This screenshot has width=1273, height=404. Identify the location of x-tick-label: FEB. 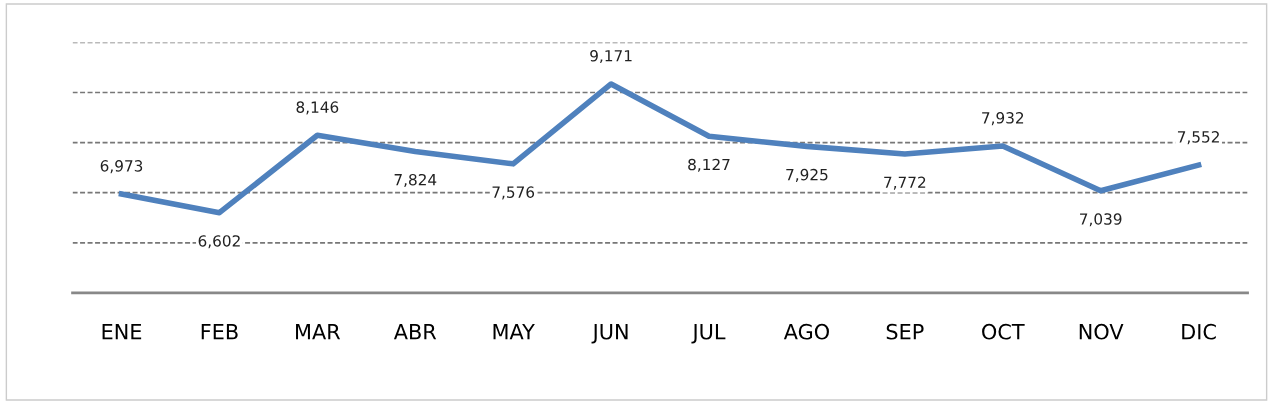
(219, 332).